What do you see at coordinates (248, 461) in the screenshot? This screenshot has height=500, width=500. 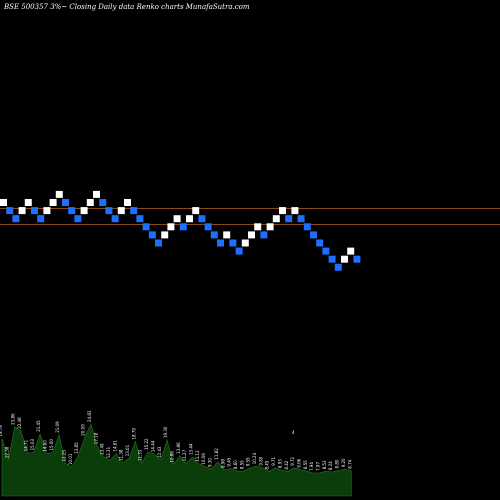 I see `volume-label: 9.55` at bounding box center [248, 461].